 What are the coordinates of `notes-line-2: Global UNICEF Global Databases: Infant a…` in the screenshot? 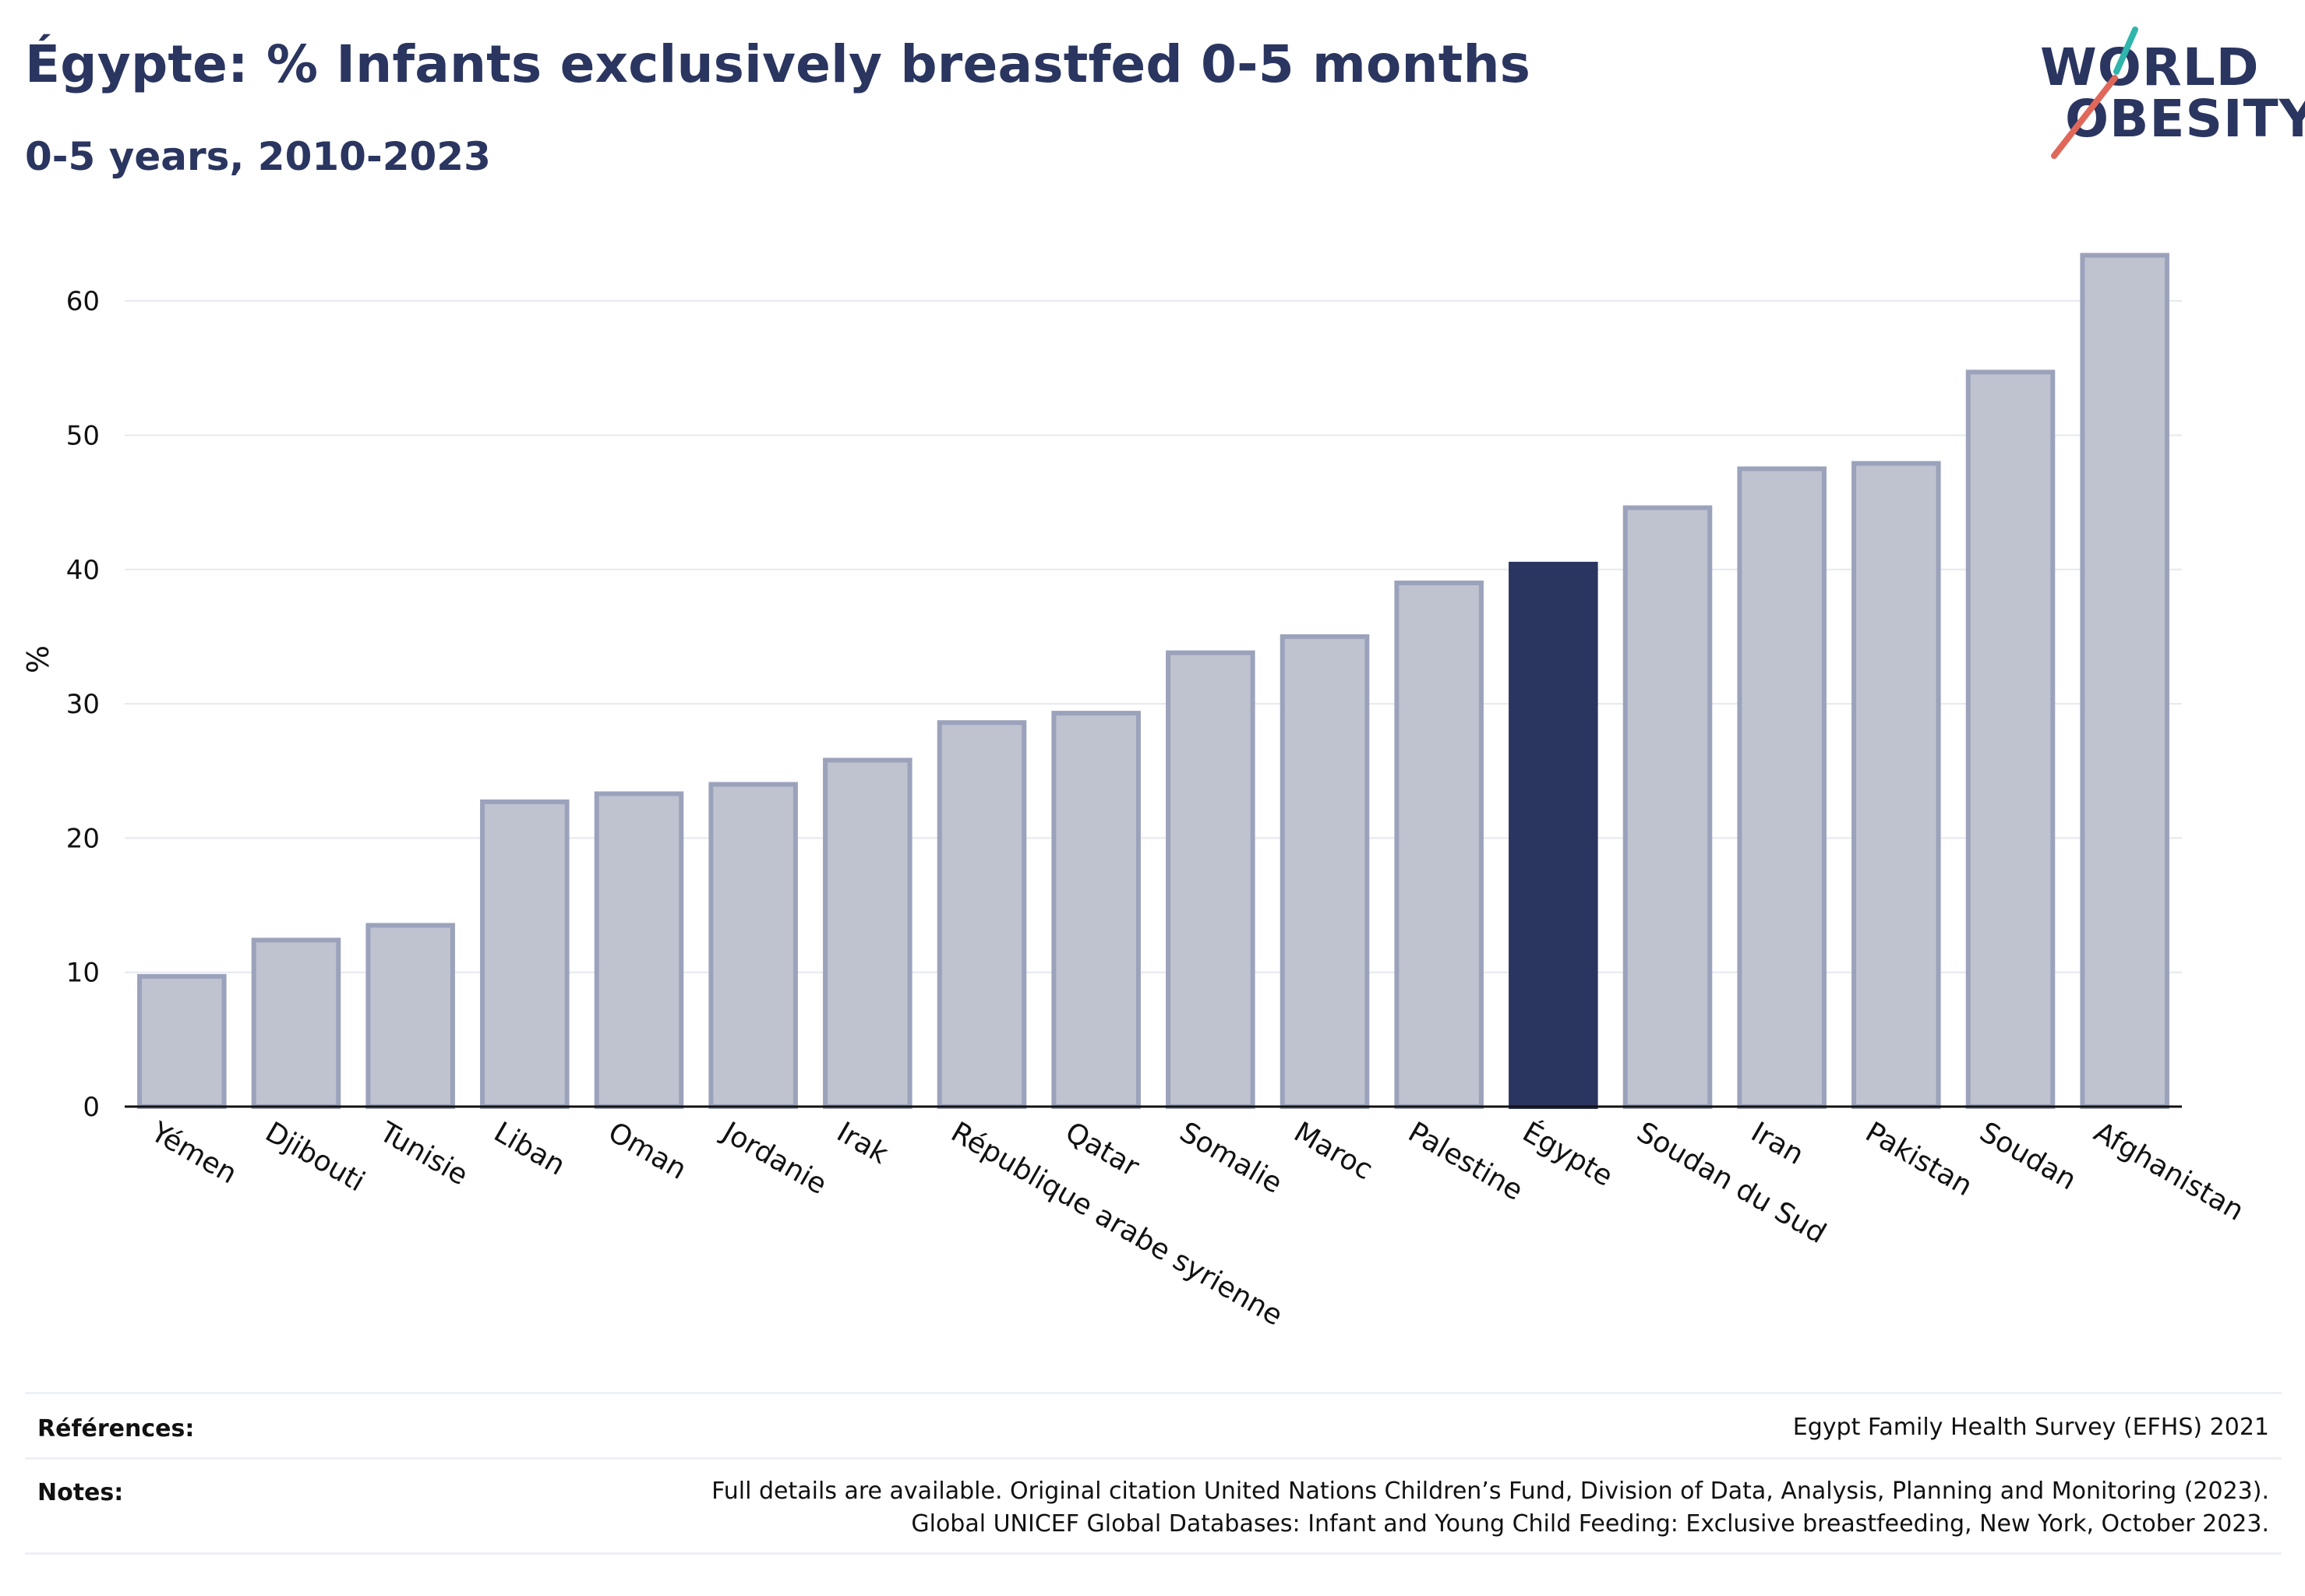 It's located at (1590, 1524).